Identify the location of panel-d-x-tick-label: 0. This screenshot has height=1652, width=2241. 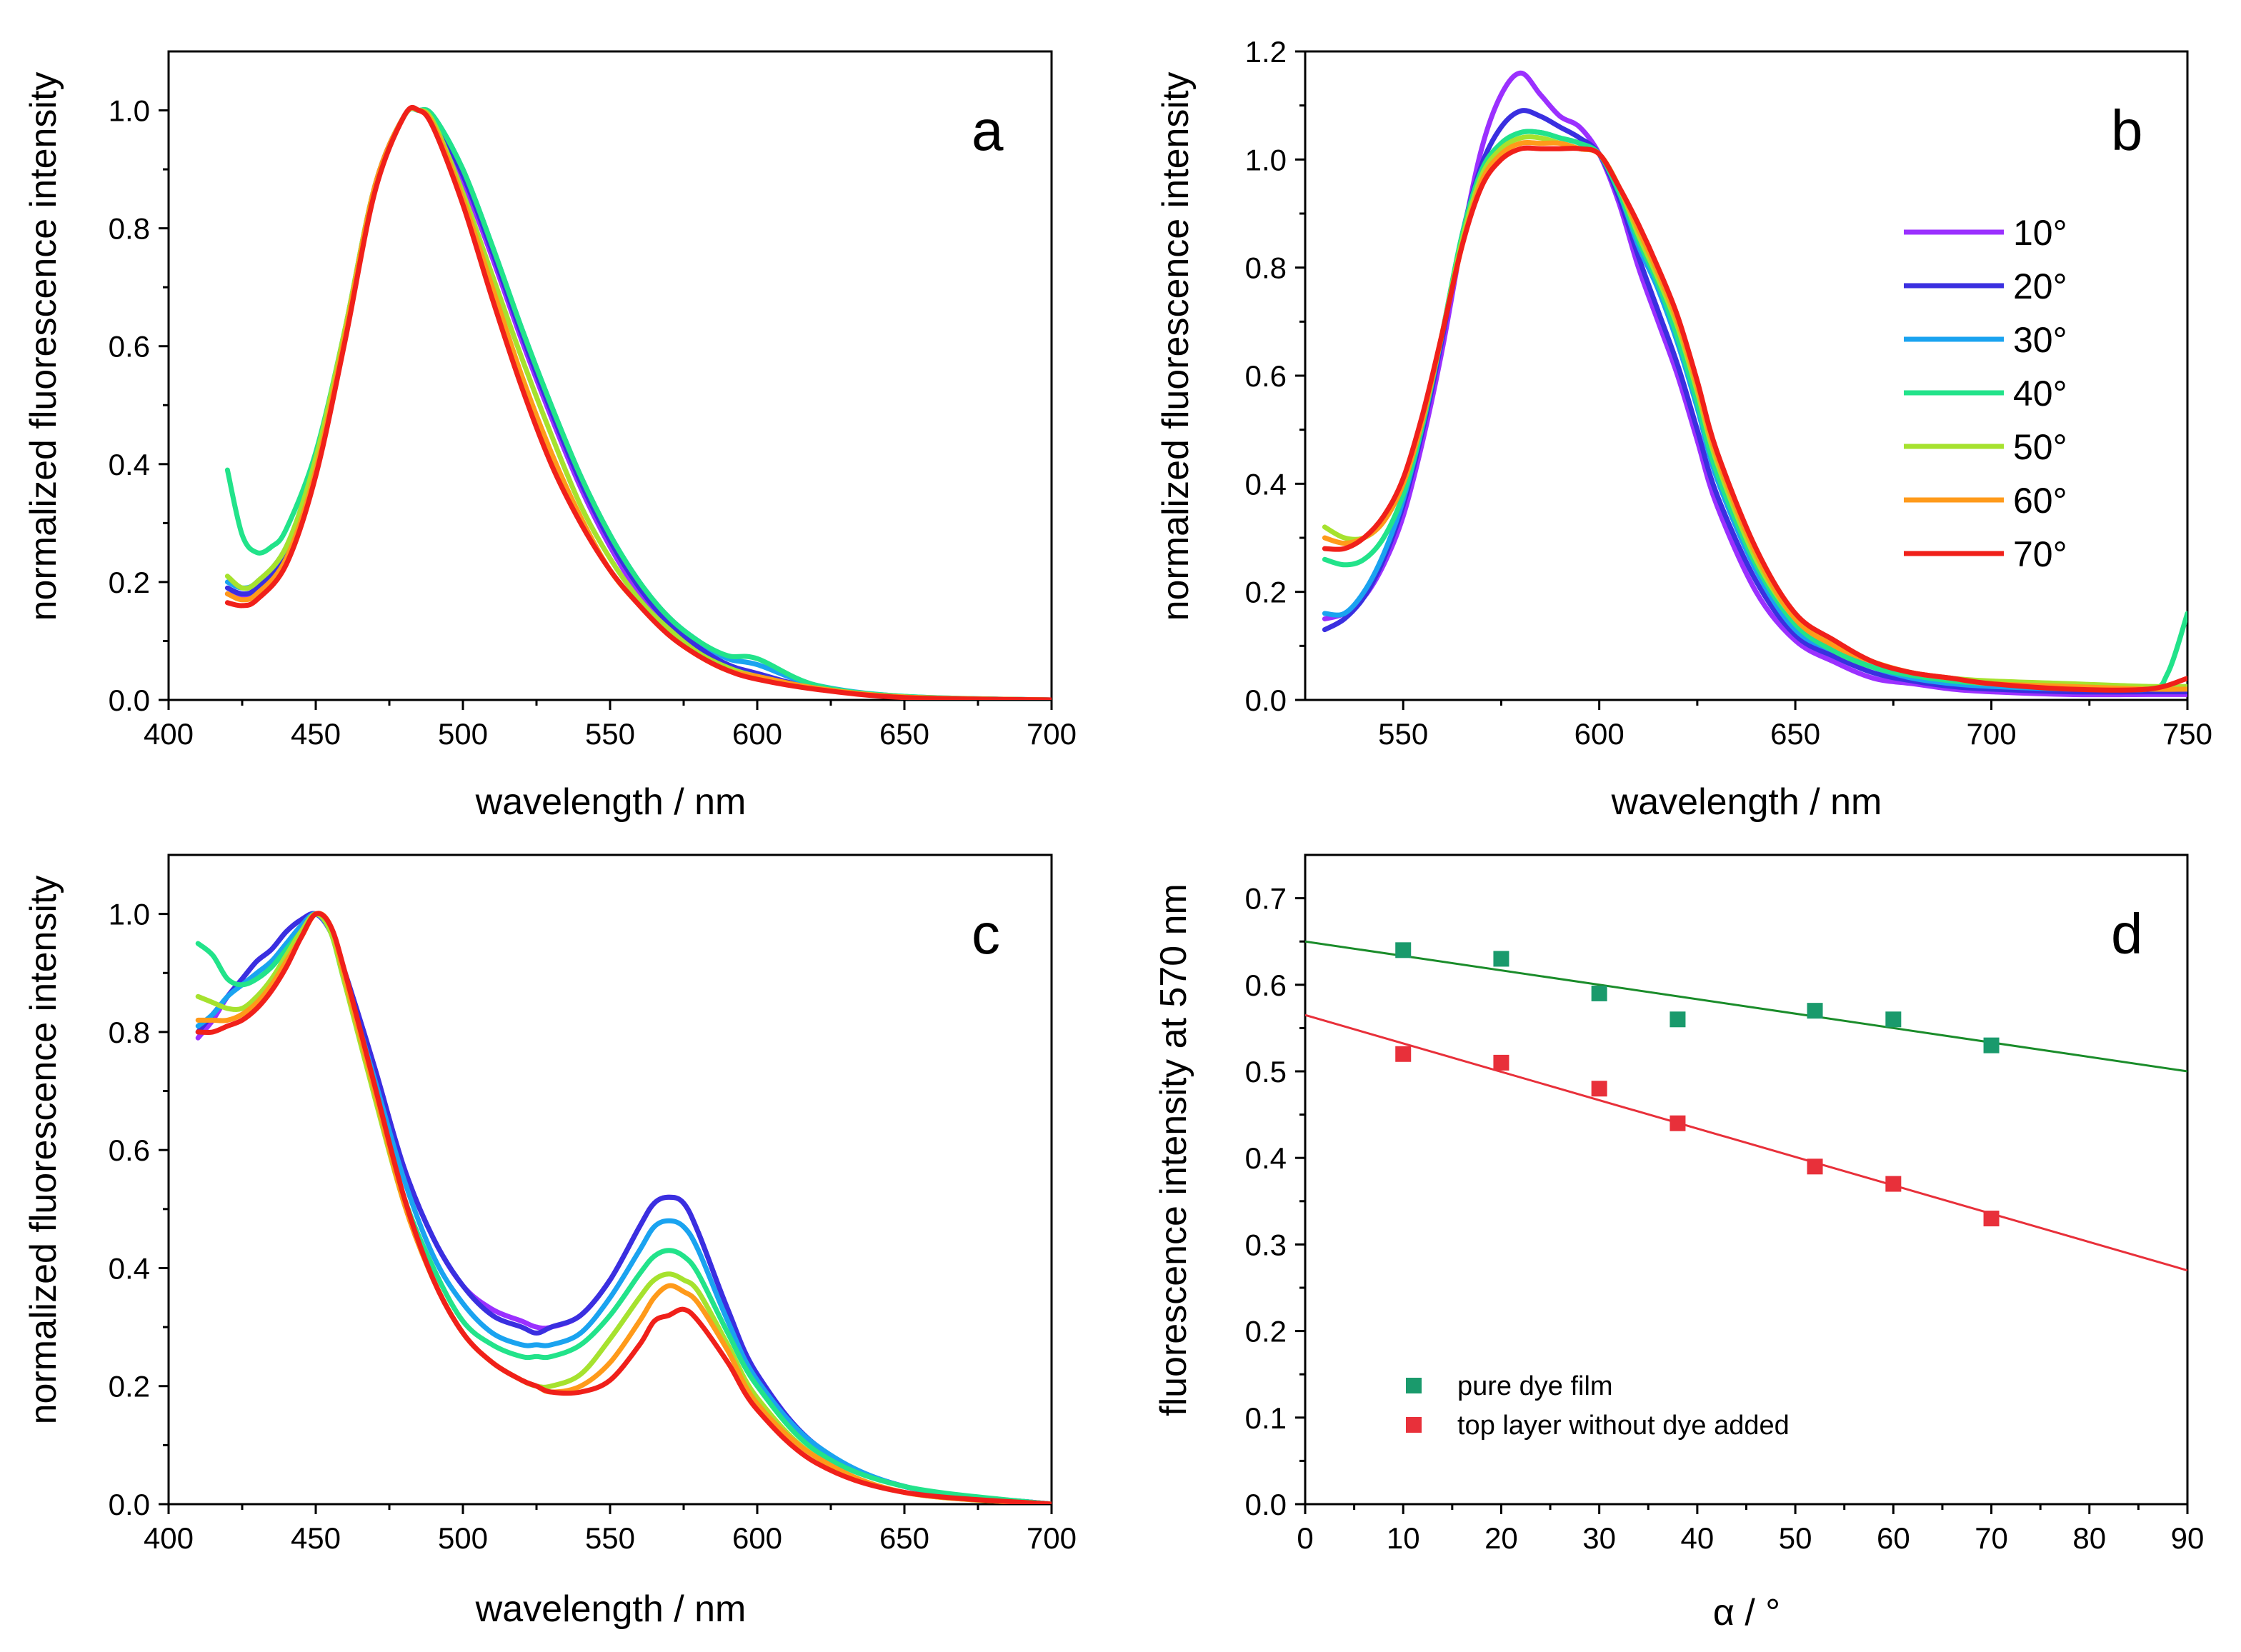
(1305, 1538).